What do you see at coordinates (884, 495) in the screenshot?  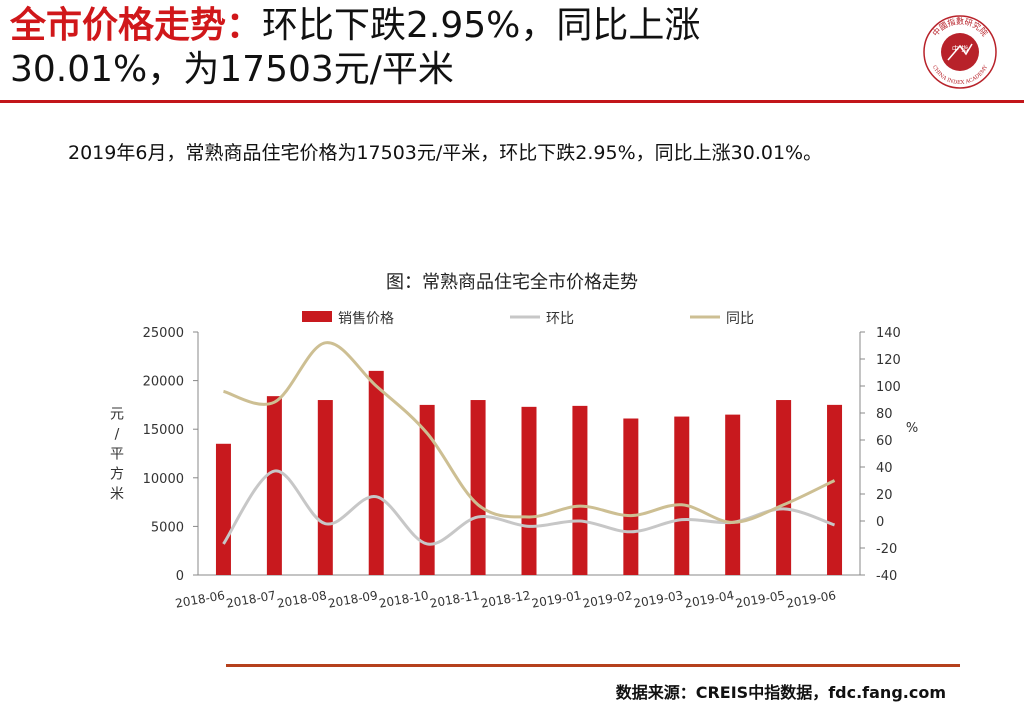 I see `right-tick-label: 20` at bounding box center [884, 495].